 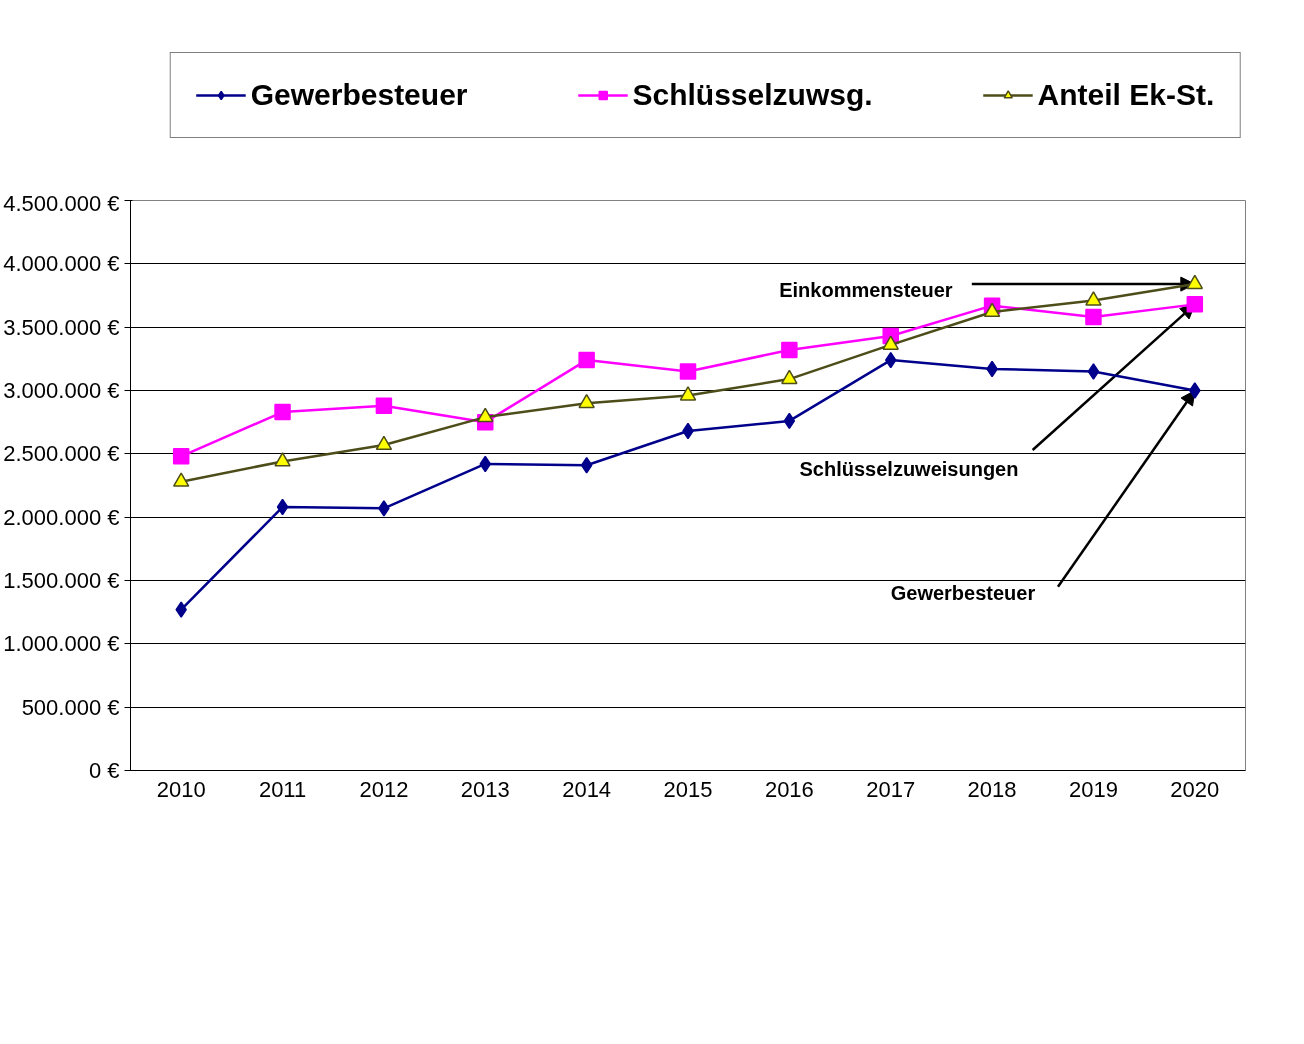 What do you see at coordinates (1195, 789) in the screenshot?
I see `x-tick-label: 2020` at bounding box center [1195, 789].